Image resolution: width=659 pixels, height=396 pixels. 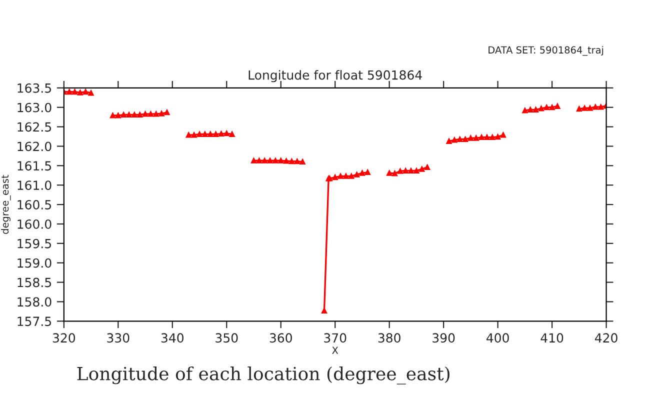 I want to click on x-tick-label: 340, so click(x=172, y=338).